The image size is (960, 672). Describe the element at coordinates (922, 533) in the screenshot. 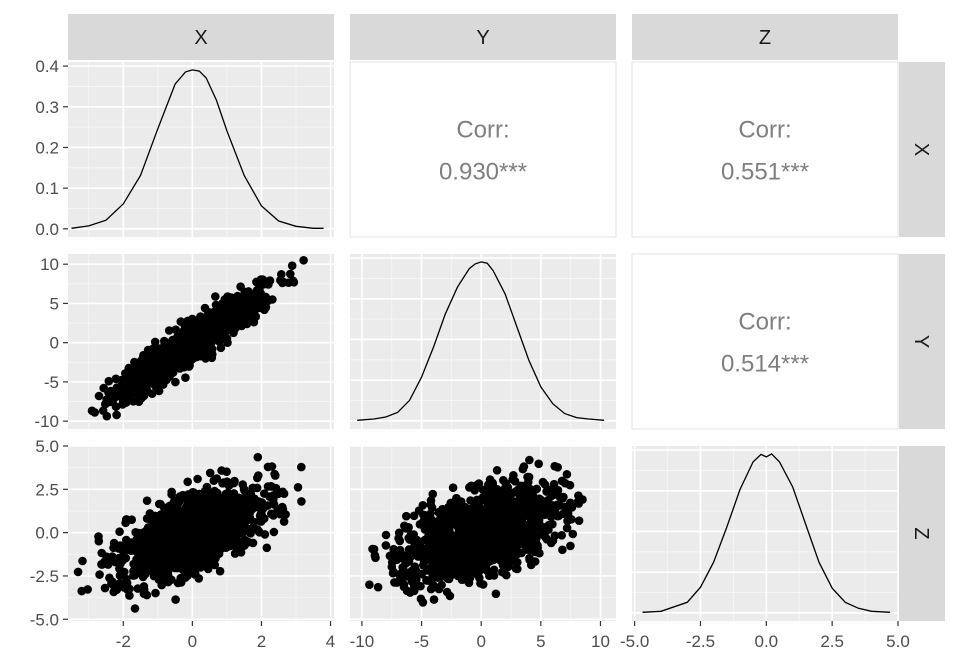

I see `row-strip-z` at that location.